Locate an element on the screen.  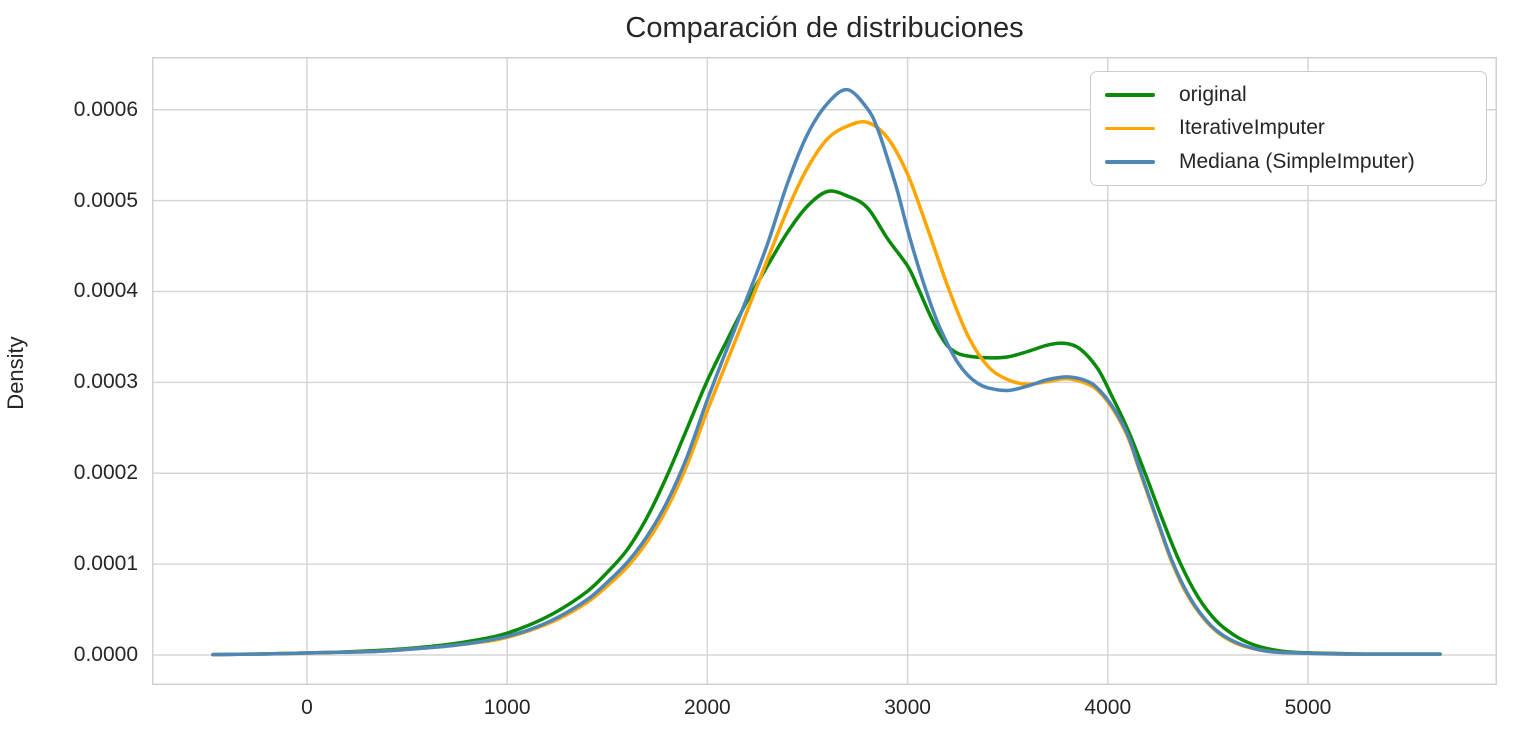
legend-item-mediana-simple-imputer: Mediana (SimpleImputer) is located at coordinates (1288, 162).